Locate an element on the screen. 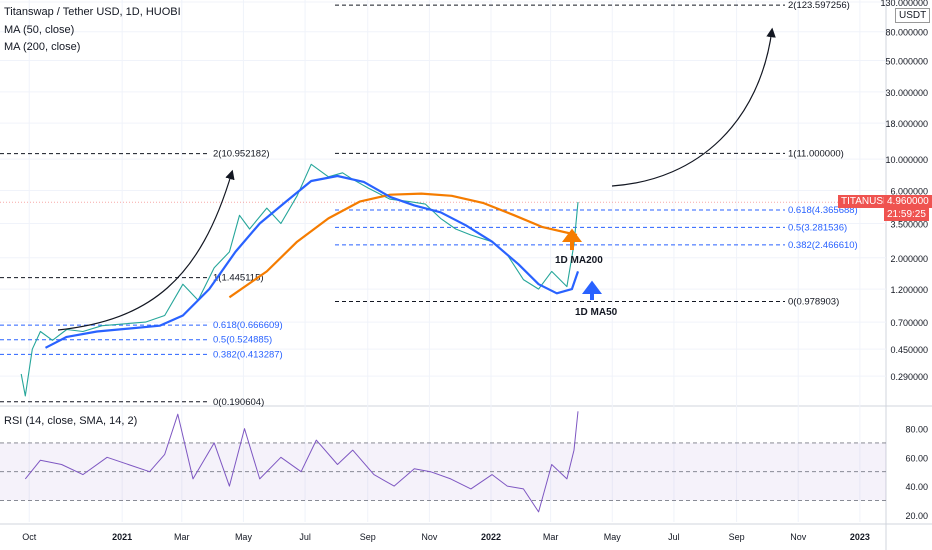  time-tick-label: 2023 is located at coordinates (860, 537).